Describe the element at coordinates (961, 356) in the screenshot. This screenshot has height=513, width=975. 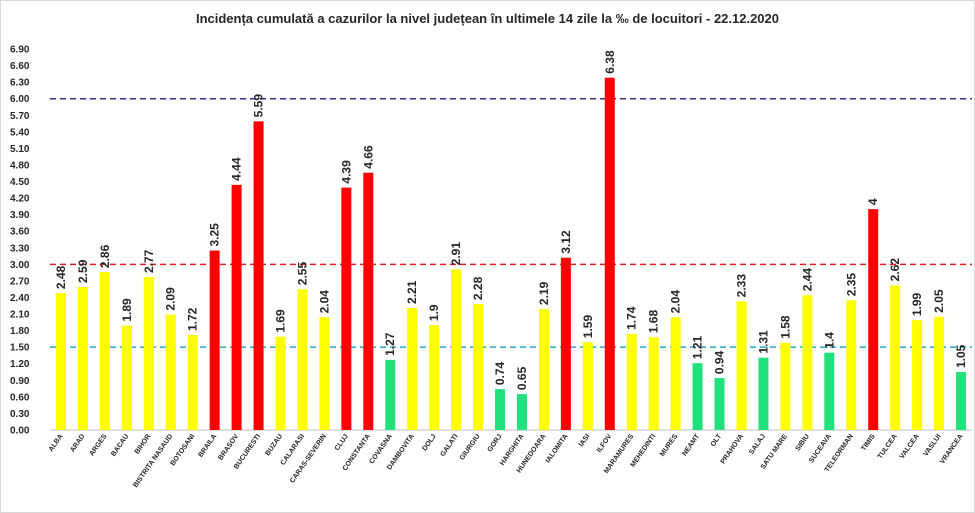
I see `data-label: 1.05` at that location.